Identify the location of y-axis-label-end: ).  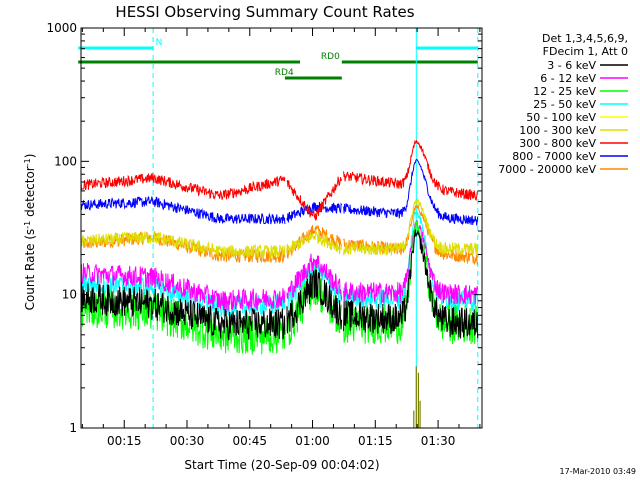
(30, 156).